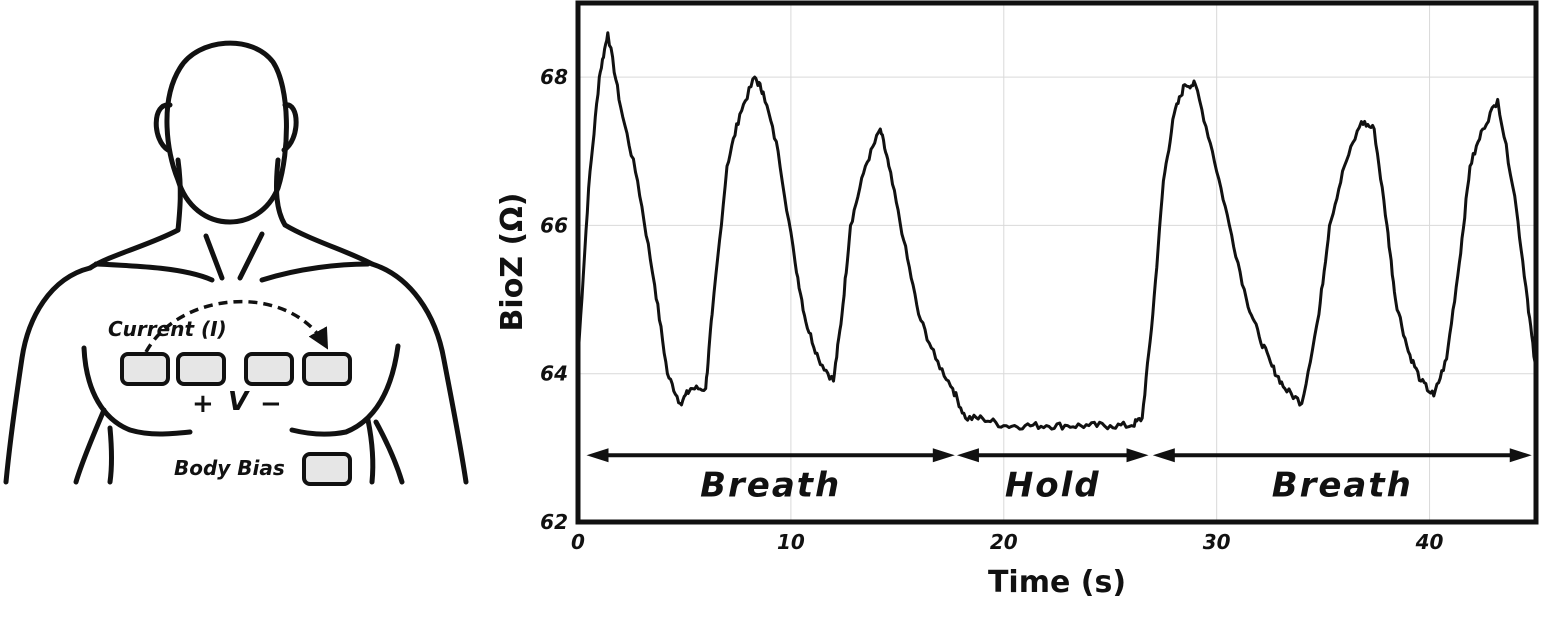 The width and height of the screenshot is (1541, 620). What do you see at coordinates (145, 369) in the screenshot?
I see `electrode-current-plus` at bounding box center [145, 369].